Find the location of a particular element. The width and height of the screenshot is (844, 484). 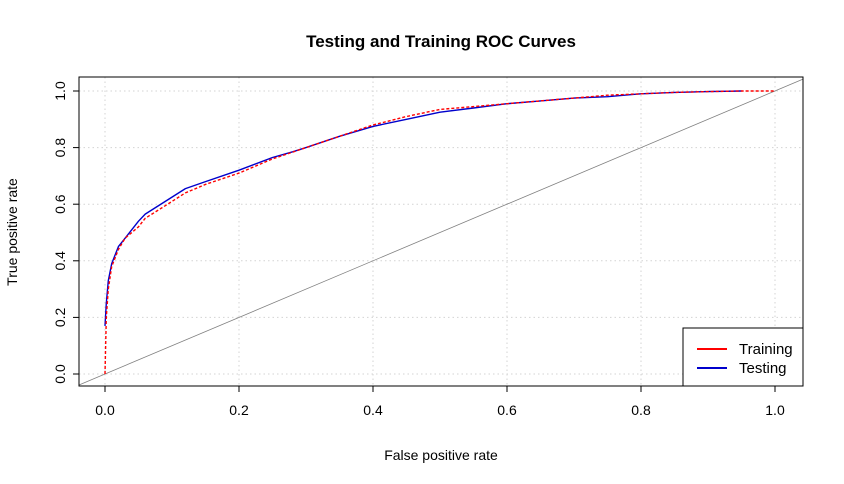

x-tick-label: 1.0 is located at coordinates (775, 410).